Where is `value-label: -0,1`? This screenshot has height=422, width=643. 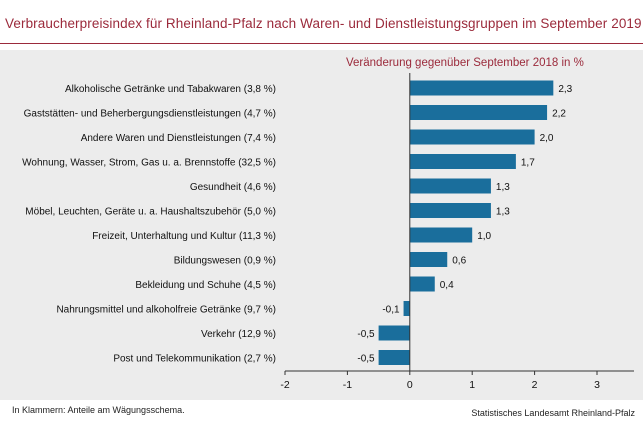
value-label: -0,1 is located at coordinates (391, 310).